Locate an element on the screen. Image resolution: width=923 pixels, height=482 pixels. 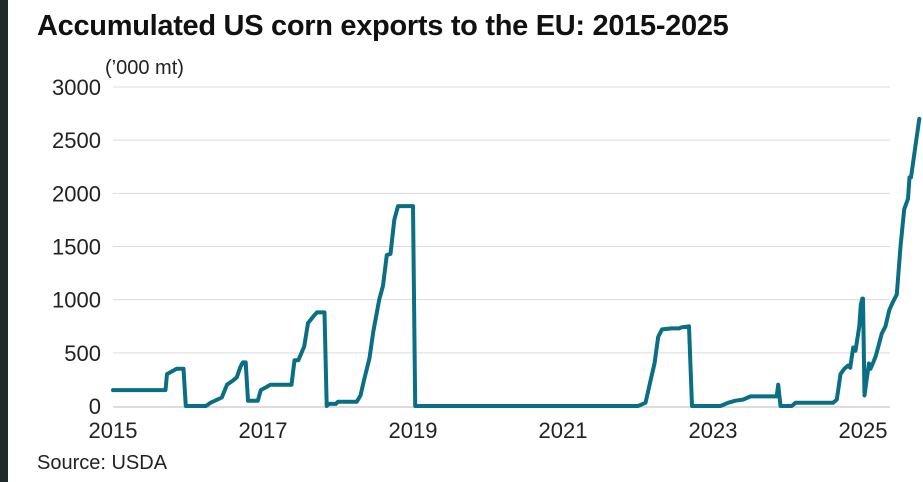
y-tick-label: 3000 is located at coordinates (76, 87).